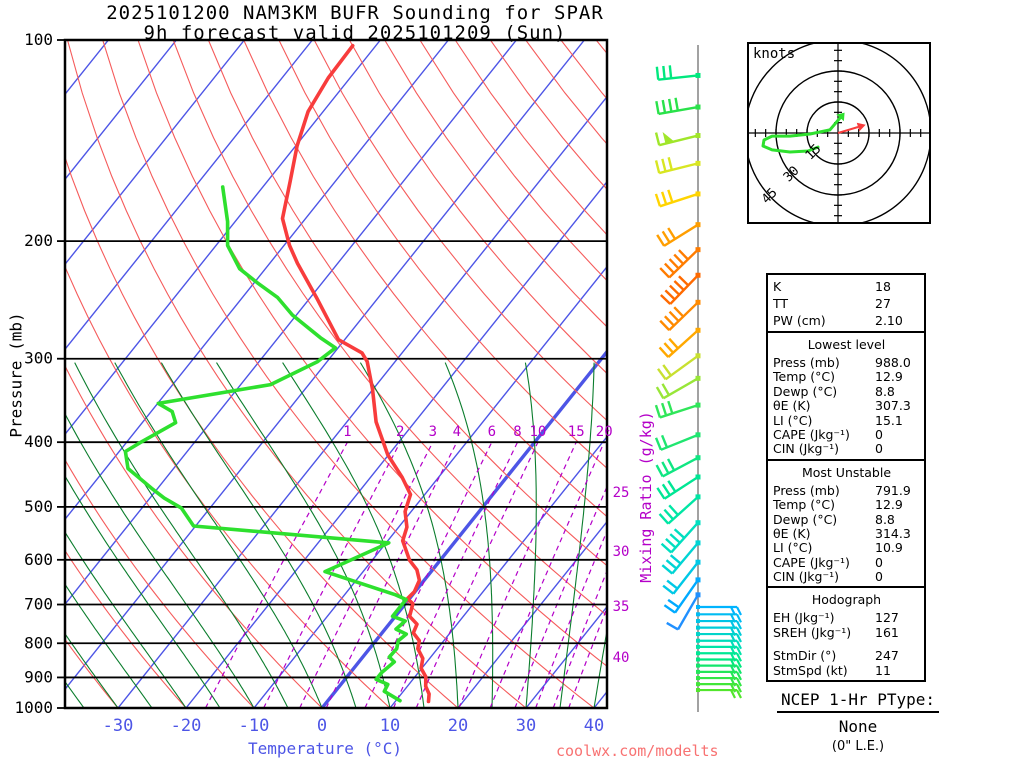 The height and width of the screenshot is (768, 1024). Describe the element at coordinates (38, 39) in the screenshot. I see `pressure-tick-label: 100` at that location.